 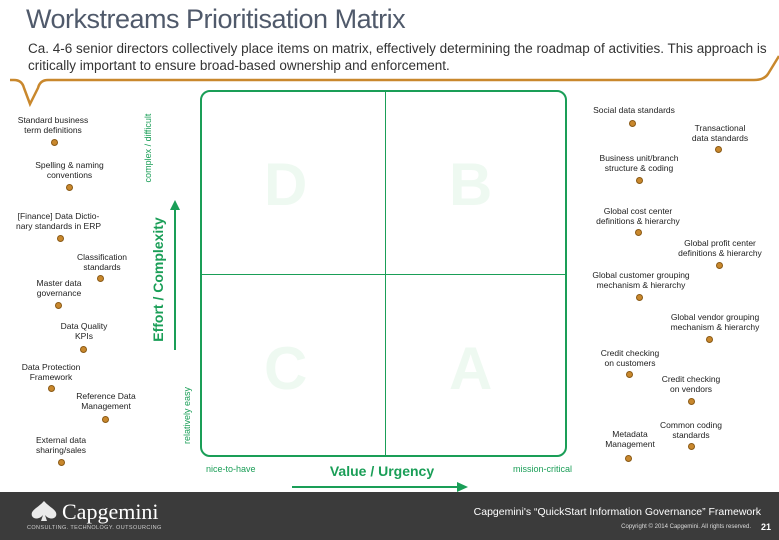 I want to click on item-metadata-management: Metadata Management, so click(x=630, y=439).